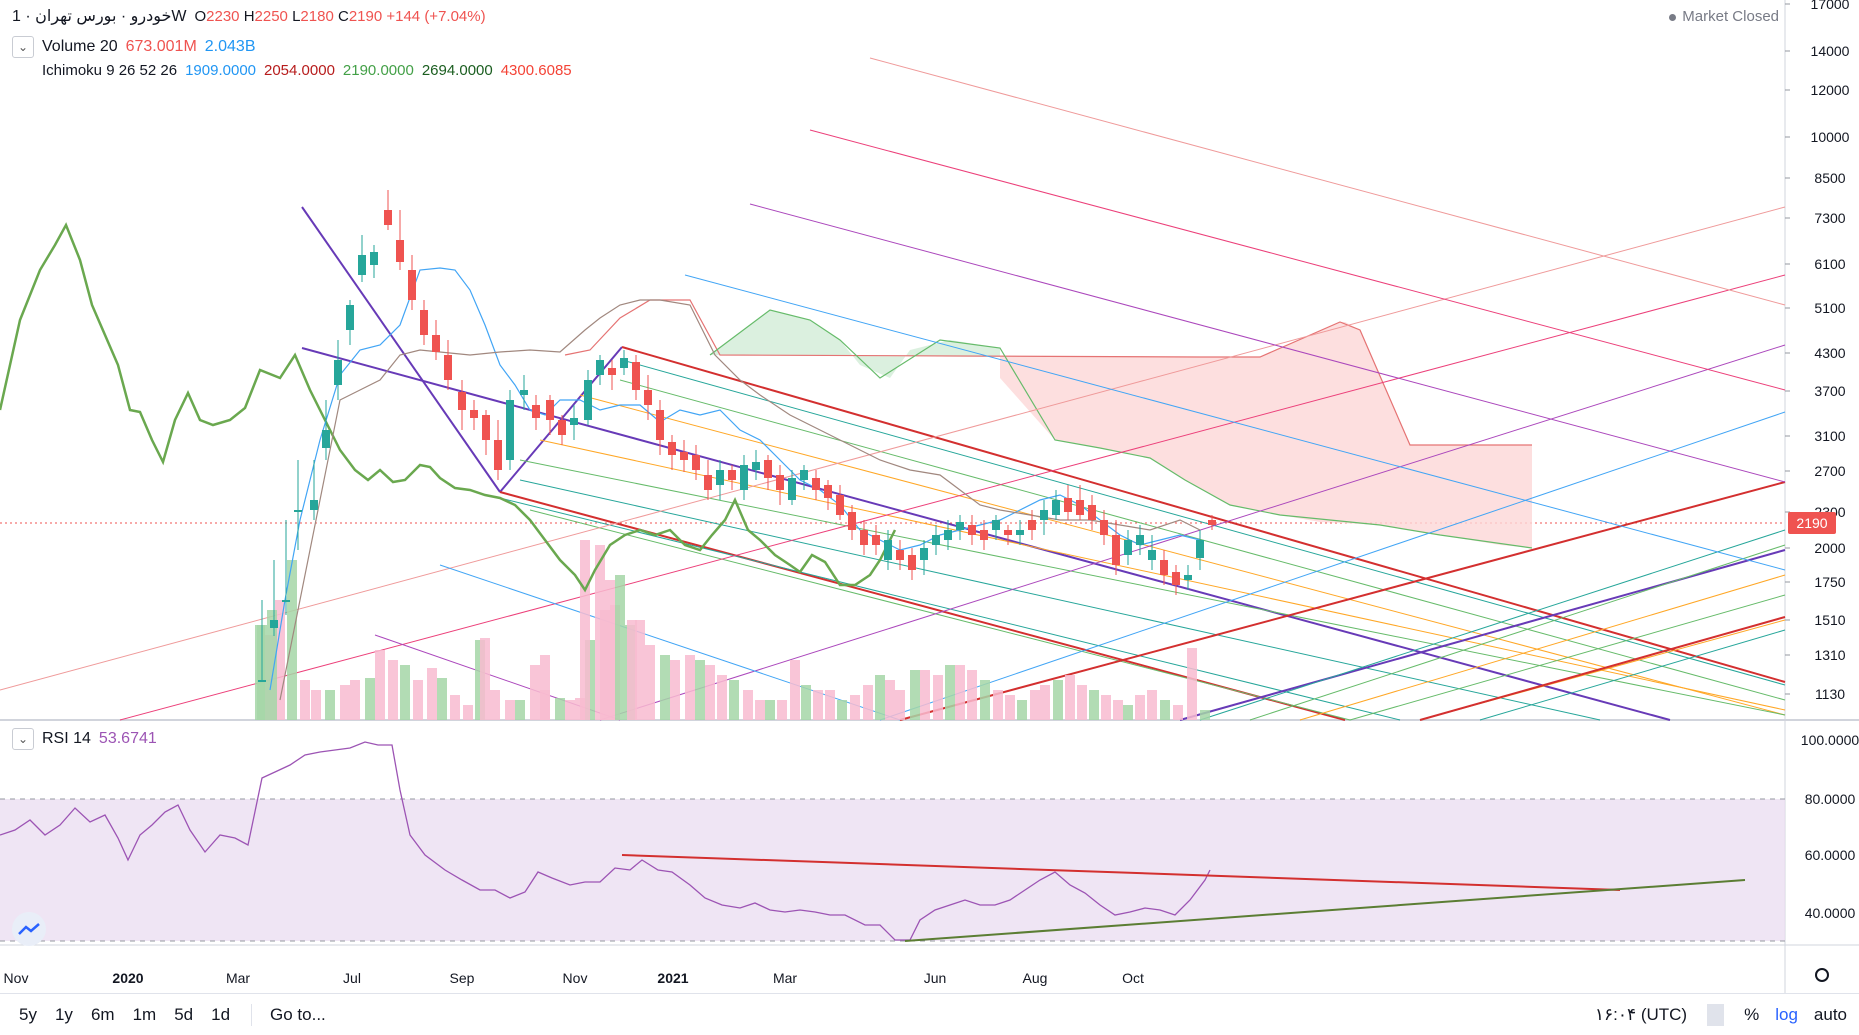  What do you see at coordinates (1830, 1014) in the screenshot?
I see `auto-toggle: auto` at bounding box center [1830, 1014].